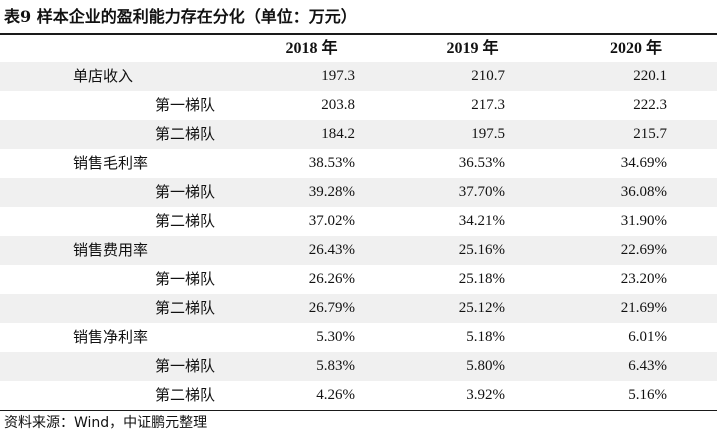  Describe the element at coordinates (472, 366) in the screenshot. I see `value-cell: 5.80%` at that location.